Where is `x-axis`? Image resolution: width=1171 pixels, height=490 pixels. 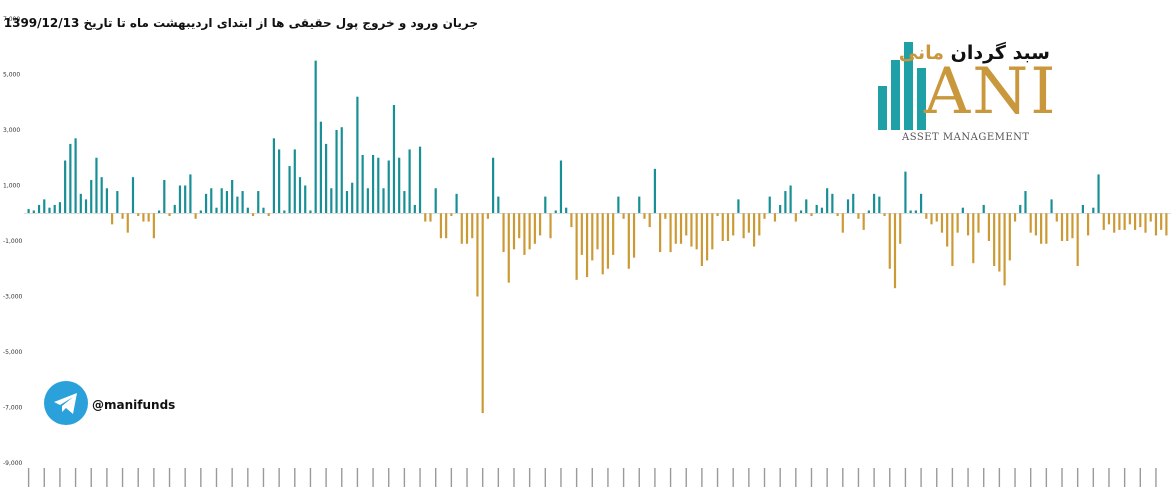 x-axis is located at coordinates (592, 477).